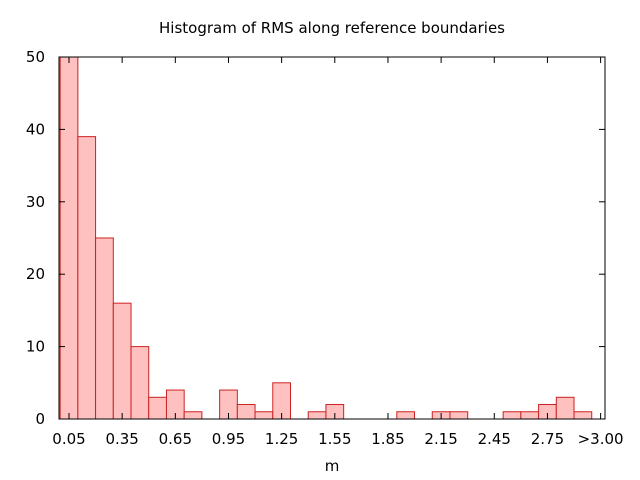 The height and width of the screenshot is (480, 640). Describe the element at coordinates (601, 439) in the screenshot. I see `x-tick-label: >3.00` at that location.